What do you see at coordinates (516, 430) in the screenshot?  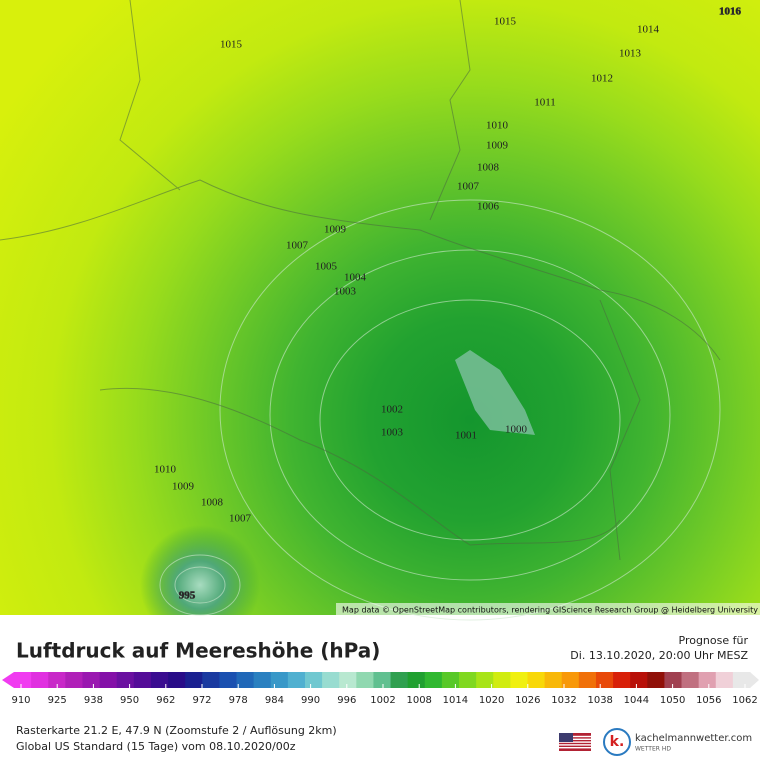 I see `contour-label: 1000` at bounding box center [516, 430].